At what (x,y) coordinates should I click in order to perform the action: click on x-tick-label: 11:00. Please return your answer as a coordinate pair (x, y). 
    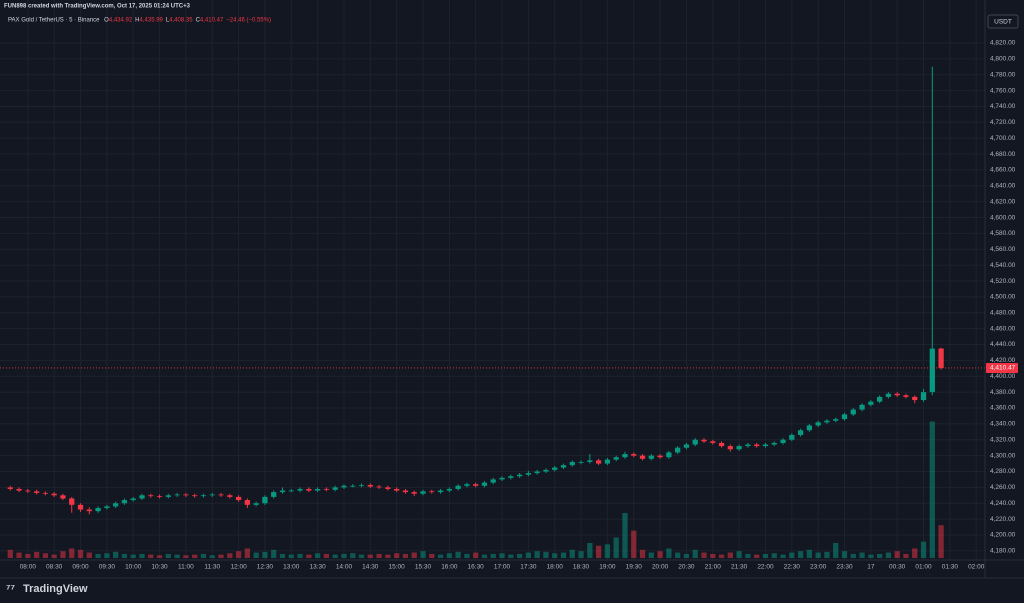
    Looking at the image, I should click on (186, 567).